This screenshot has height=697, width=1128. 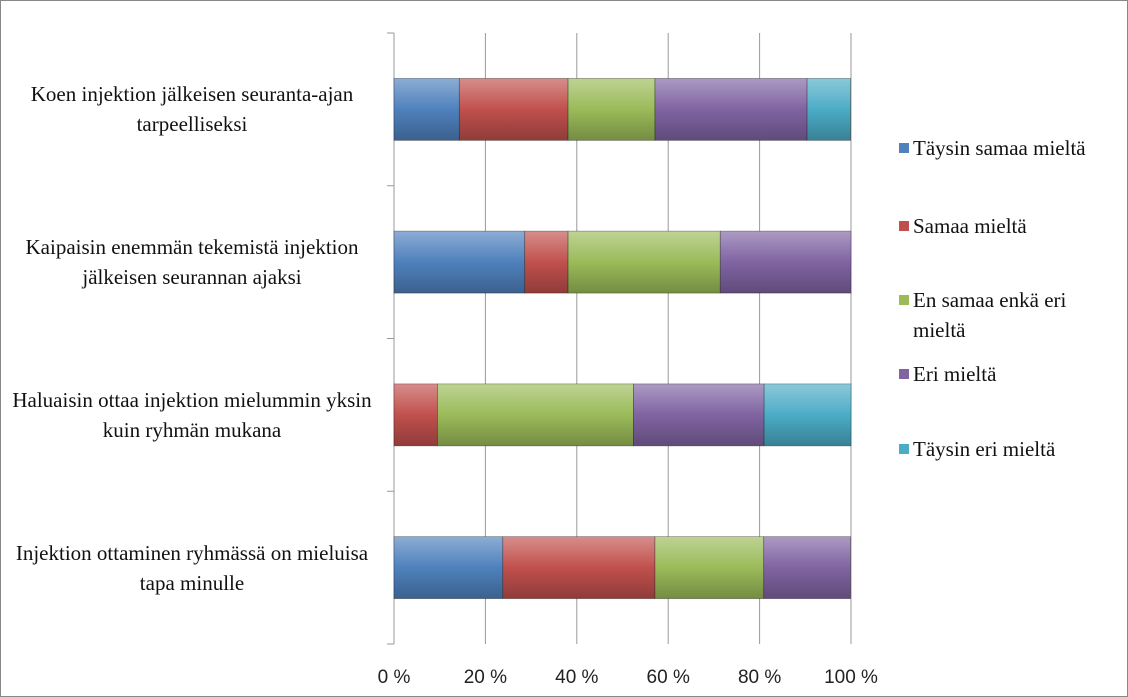 What do you see at coordinates (485, 677) in the screenshot?
I see `x-tick-label: 20 %` at bounding box center [485, 677].